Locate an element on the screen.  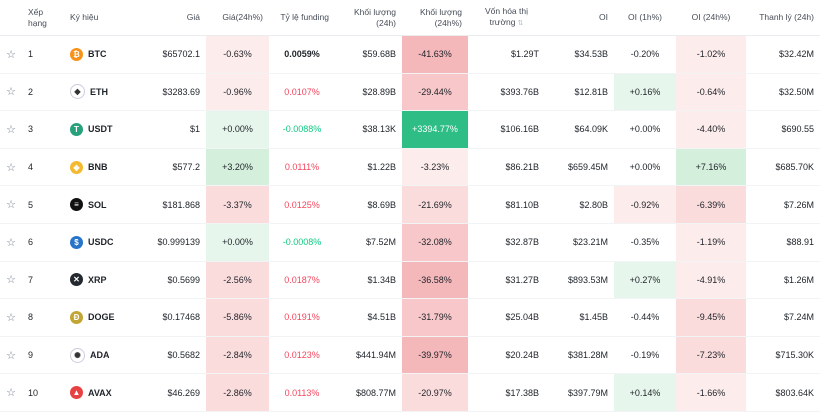
usdc-icon: $ is located at coordinates (76, 242).